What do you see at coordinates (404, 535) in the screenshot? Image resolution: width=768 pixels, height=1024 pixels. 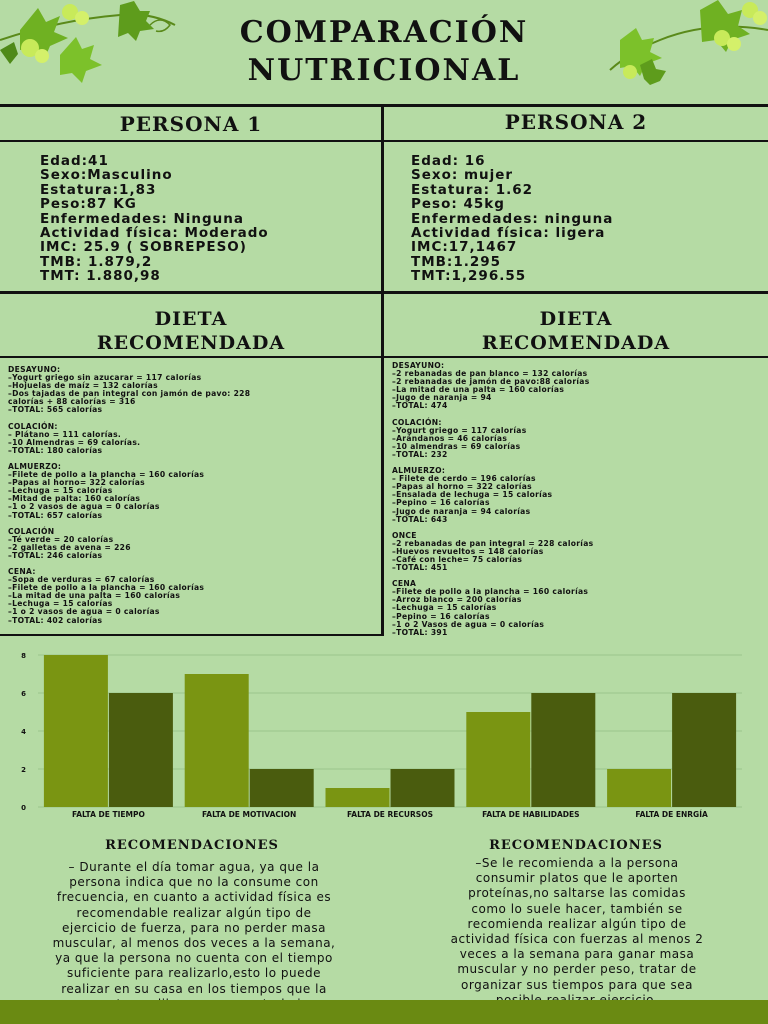 I see `diet-meal-title: ONCE` at bounding box center [404, 535].